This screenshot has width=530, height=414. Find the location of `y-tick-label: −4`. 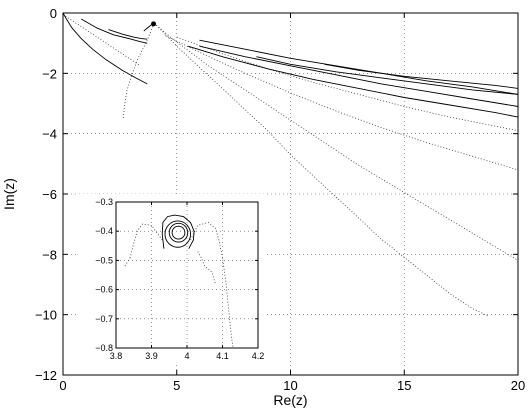

y-tick-label: −4 is located at coordinates (49, 134).